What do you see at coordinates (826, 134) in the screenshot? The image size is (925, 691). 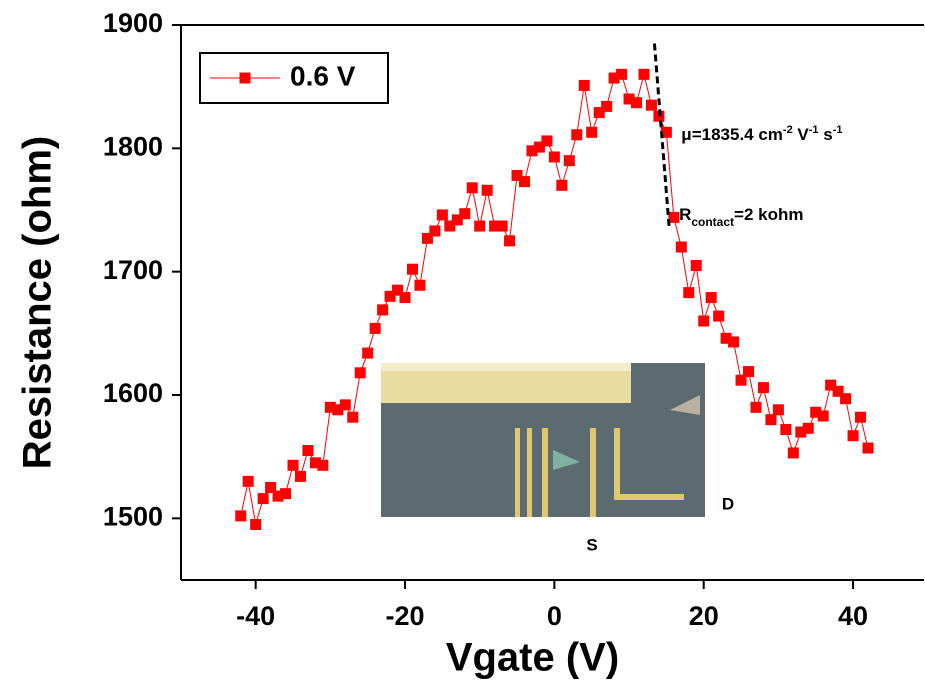 I see `annotation-part: s` at bounding box center [826, 134].